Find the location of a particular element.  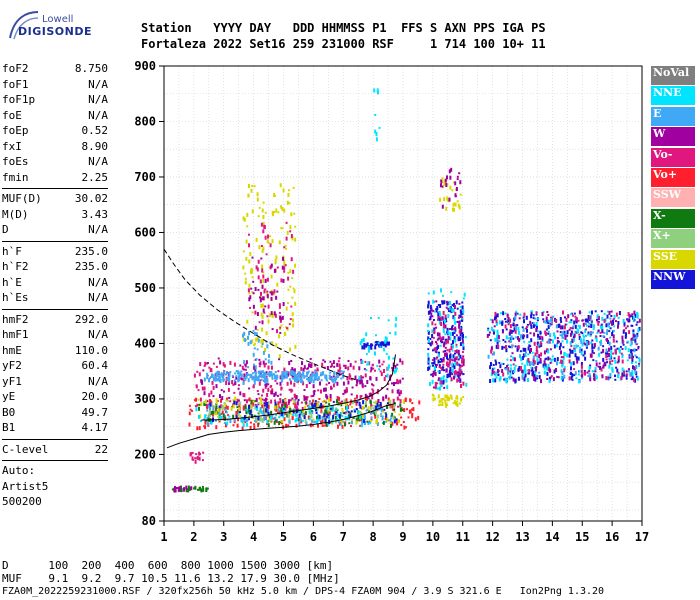

param-name: 500200 is located at coordinates (22, 501).